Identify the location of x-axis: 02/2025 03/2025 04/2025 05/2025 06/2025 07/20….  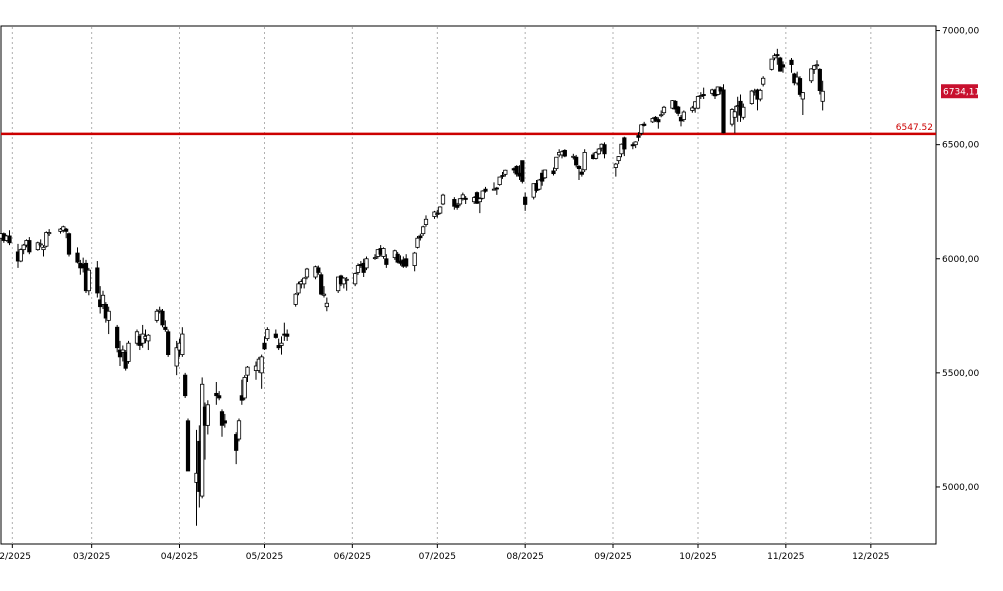
(445, 553).